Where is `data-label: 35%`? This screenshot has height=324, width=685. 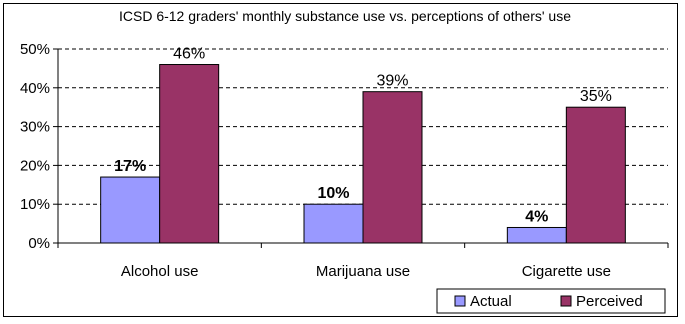
data-label: 35% is located at coordinates (596, 96).